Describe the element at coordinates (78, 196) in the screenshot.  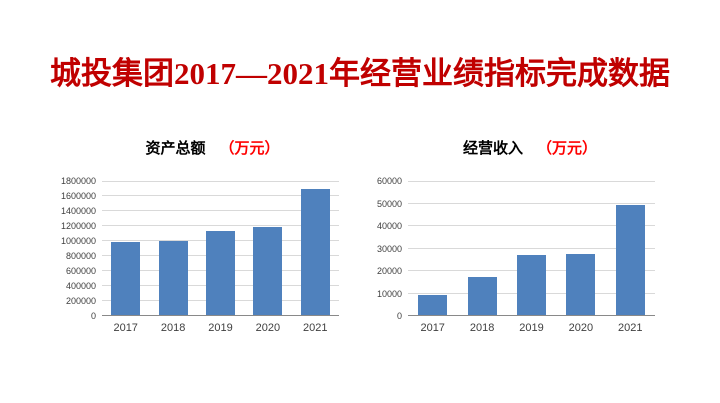
I see `y-axis-tick-label: 1600000` at that location.